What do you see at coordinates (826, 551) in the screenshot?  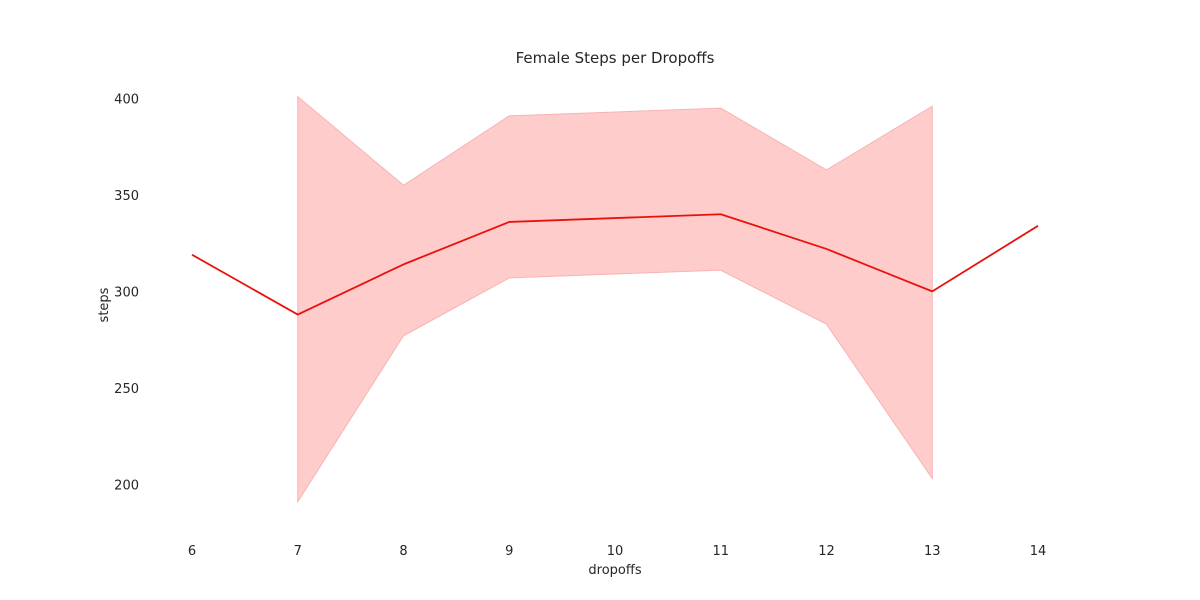 I see `x-tick-label: 12` at bounding box center [826, 551].